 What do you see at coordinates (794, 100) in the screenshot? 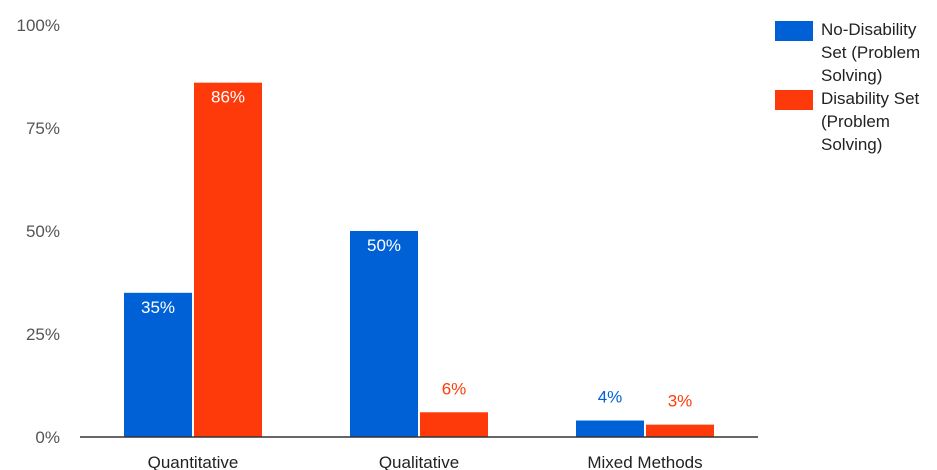
I see `legend-swatch-disability` at bounding box center [794, 100].